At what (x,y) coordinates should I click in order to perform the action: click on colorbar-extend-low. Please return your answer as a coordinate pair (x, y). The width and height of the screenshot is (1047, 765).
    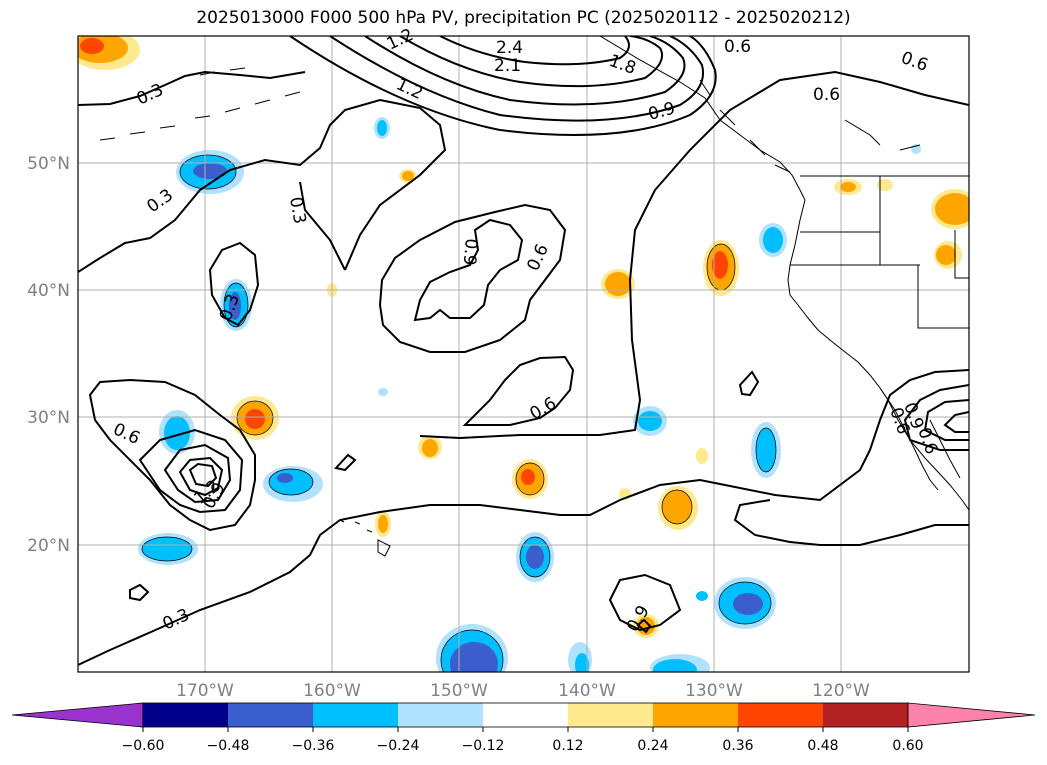
    Looking at the image, I should click on (77, 715).